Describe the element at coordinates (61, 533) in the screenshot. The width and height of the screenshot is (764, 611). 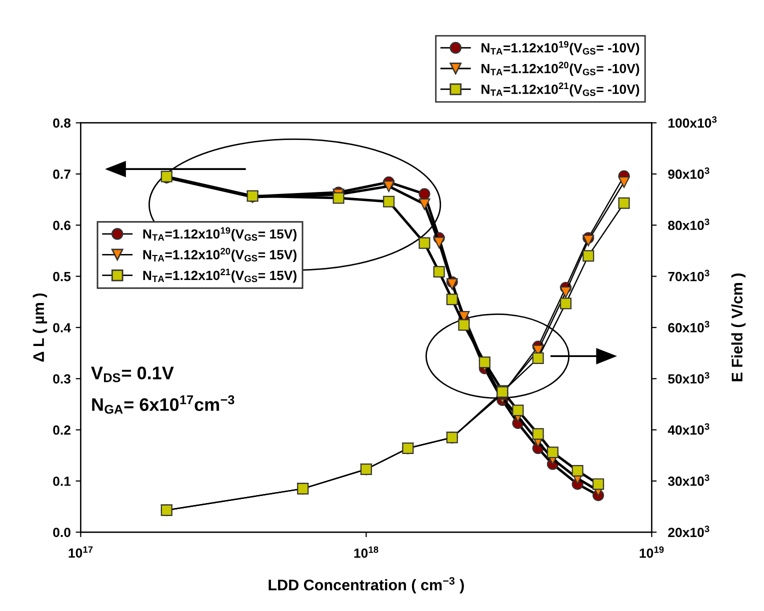
I see `y-tick-label: 0.0` at that location.